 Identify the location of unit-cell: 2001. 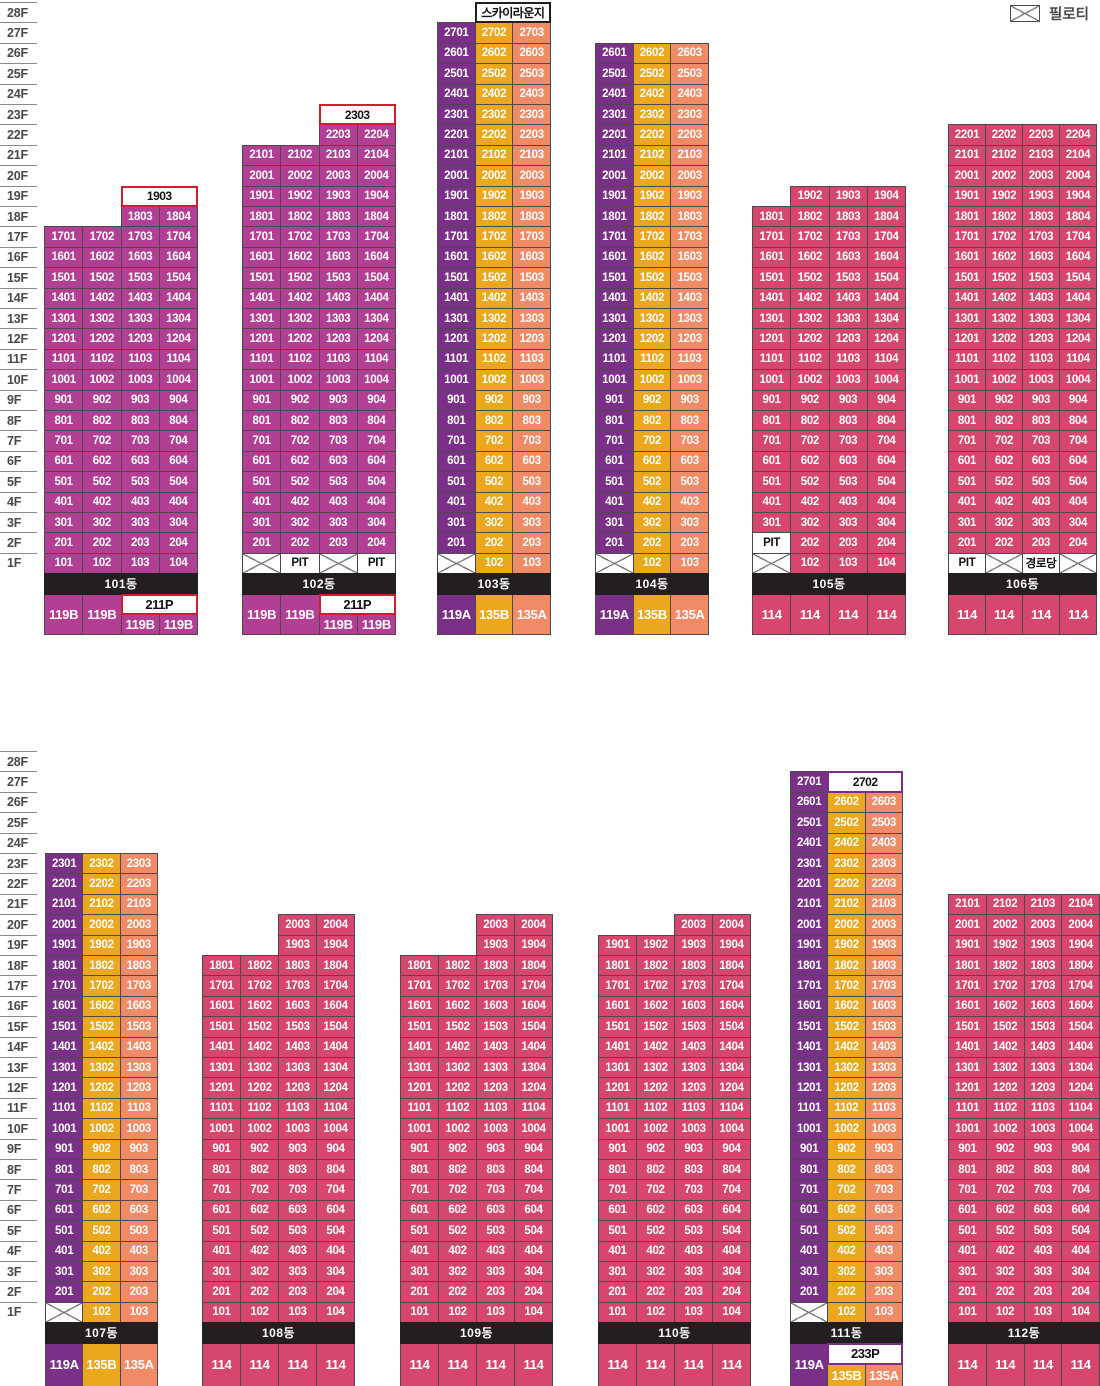
(614, 176).